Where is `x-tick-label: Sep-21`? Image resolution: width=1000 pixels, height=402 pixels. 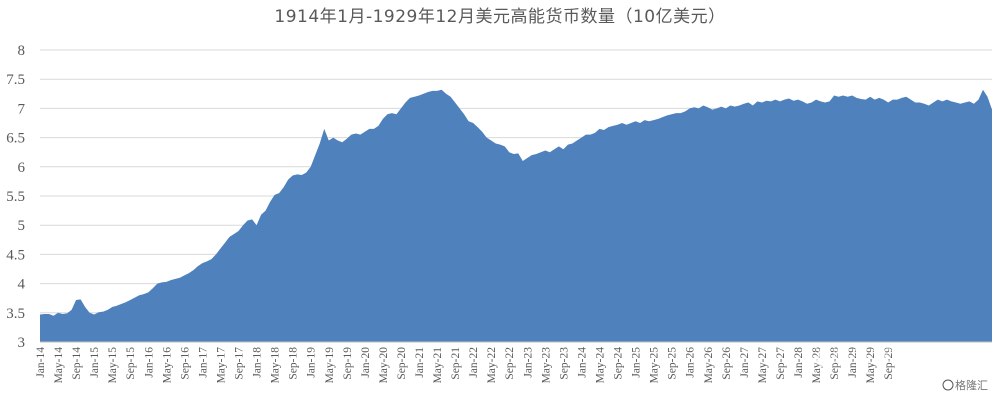
x-tick-label: Sep-21 is located at coordinates (456, 363).